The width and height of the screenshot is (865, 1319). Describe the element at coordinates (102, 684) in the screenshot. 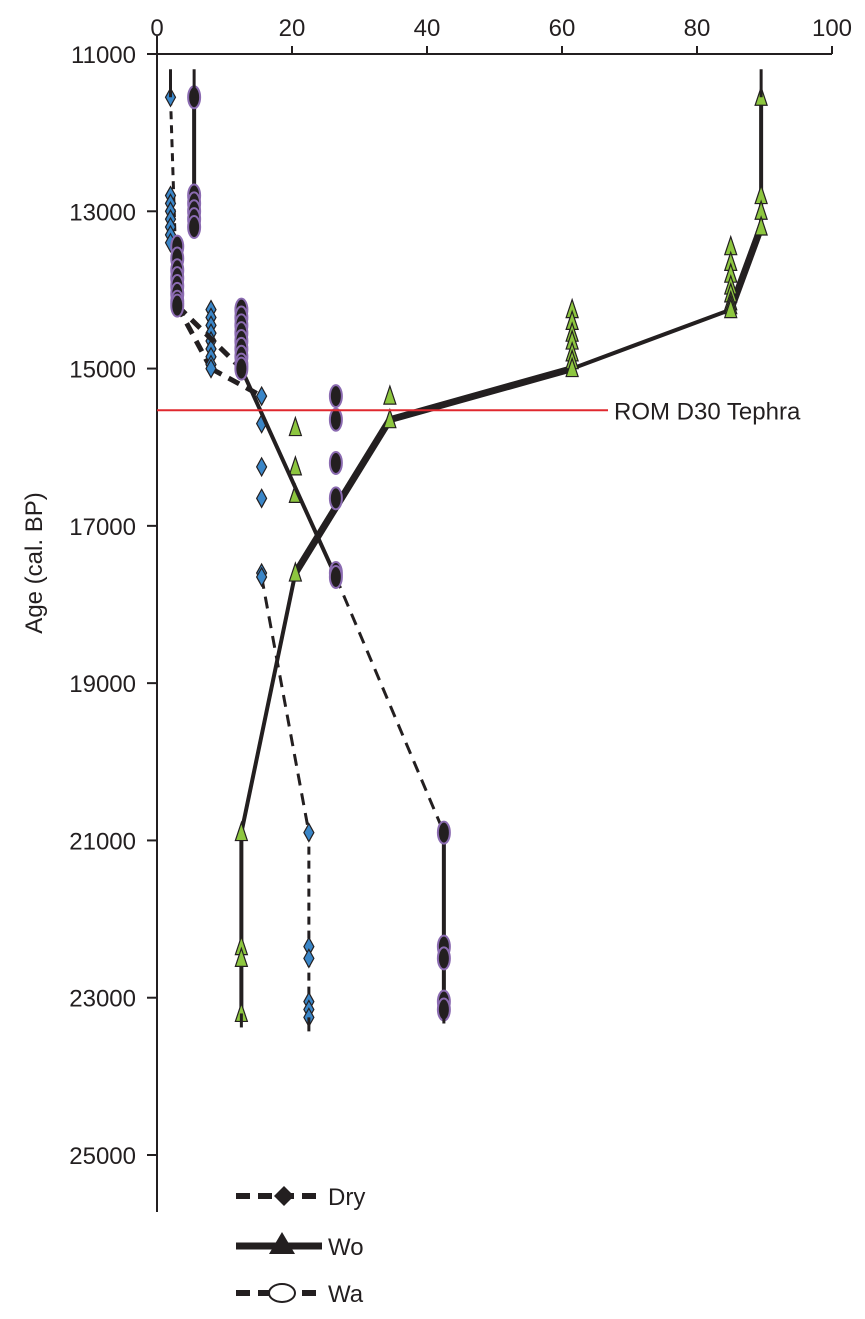

I see `y-tick-label: 19000` at that location.